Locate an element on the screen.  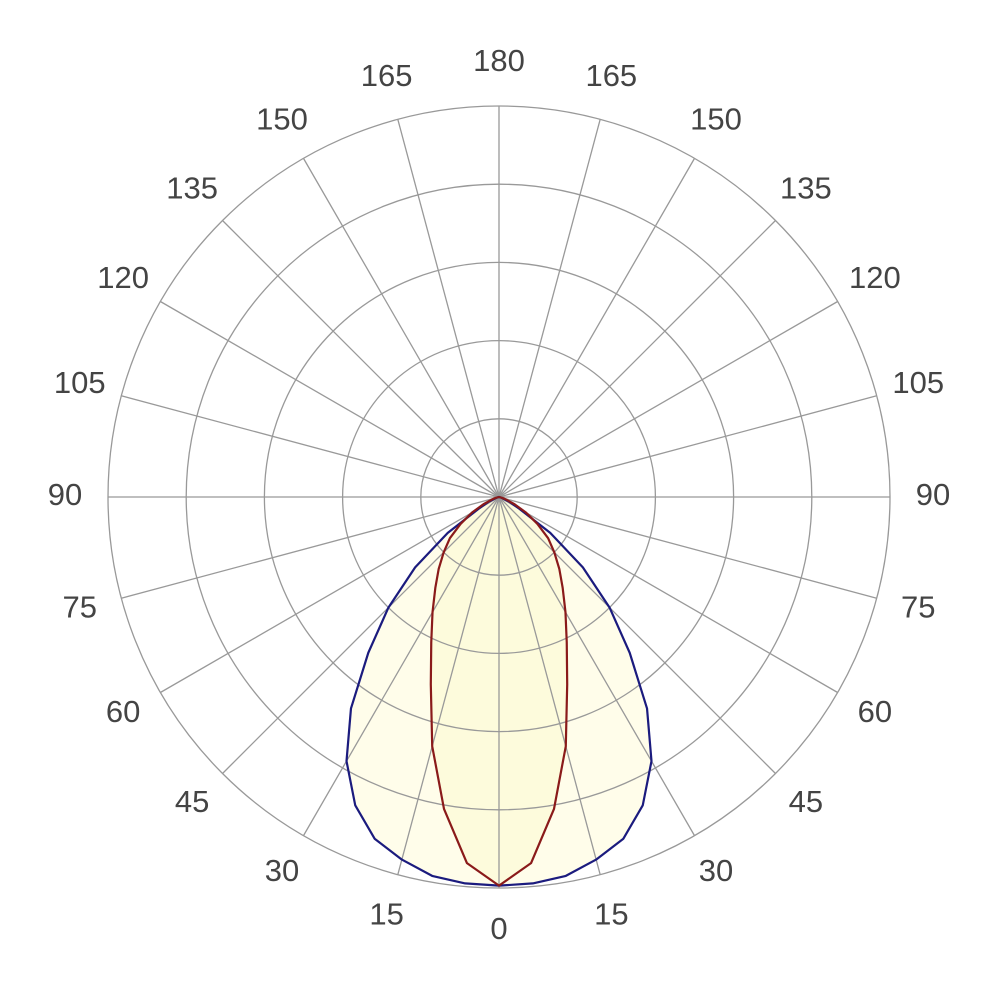
angle-label: 180 is located at coordinates (499, 60).